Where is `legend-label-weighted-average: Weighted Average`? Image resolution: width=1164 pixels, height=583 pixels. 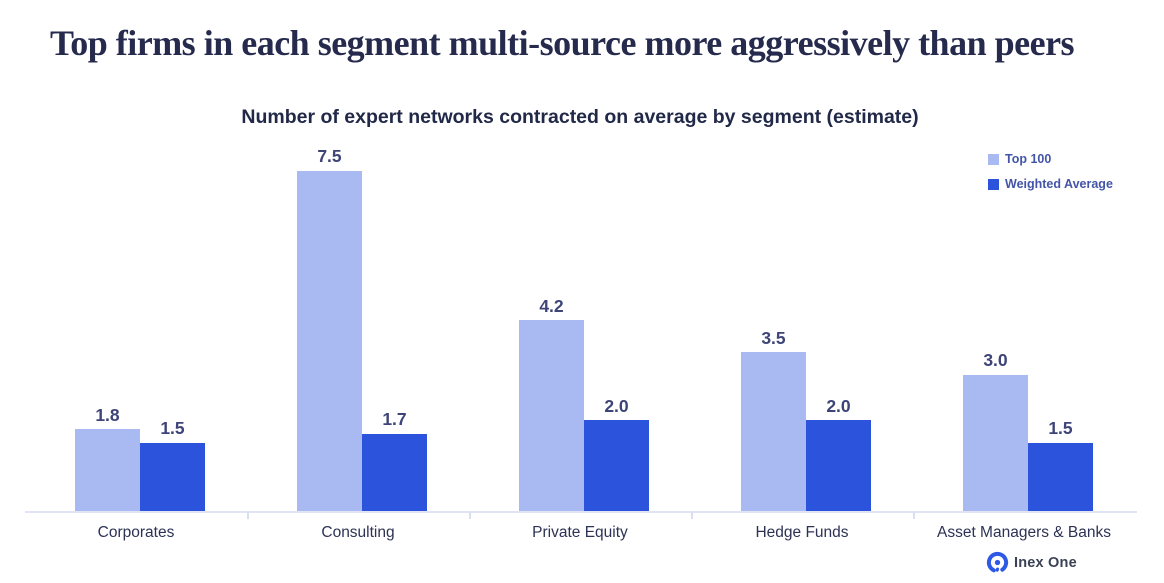
legend-label-weighted-average: Weighted Average is located at coordinates (1059, 184).